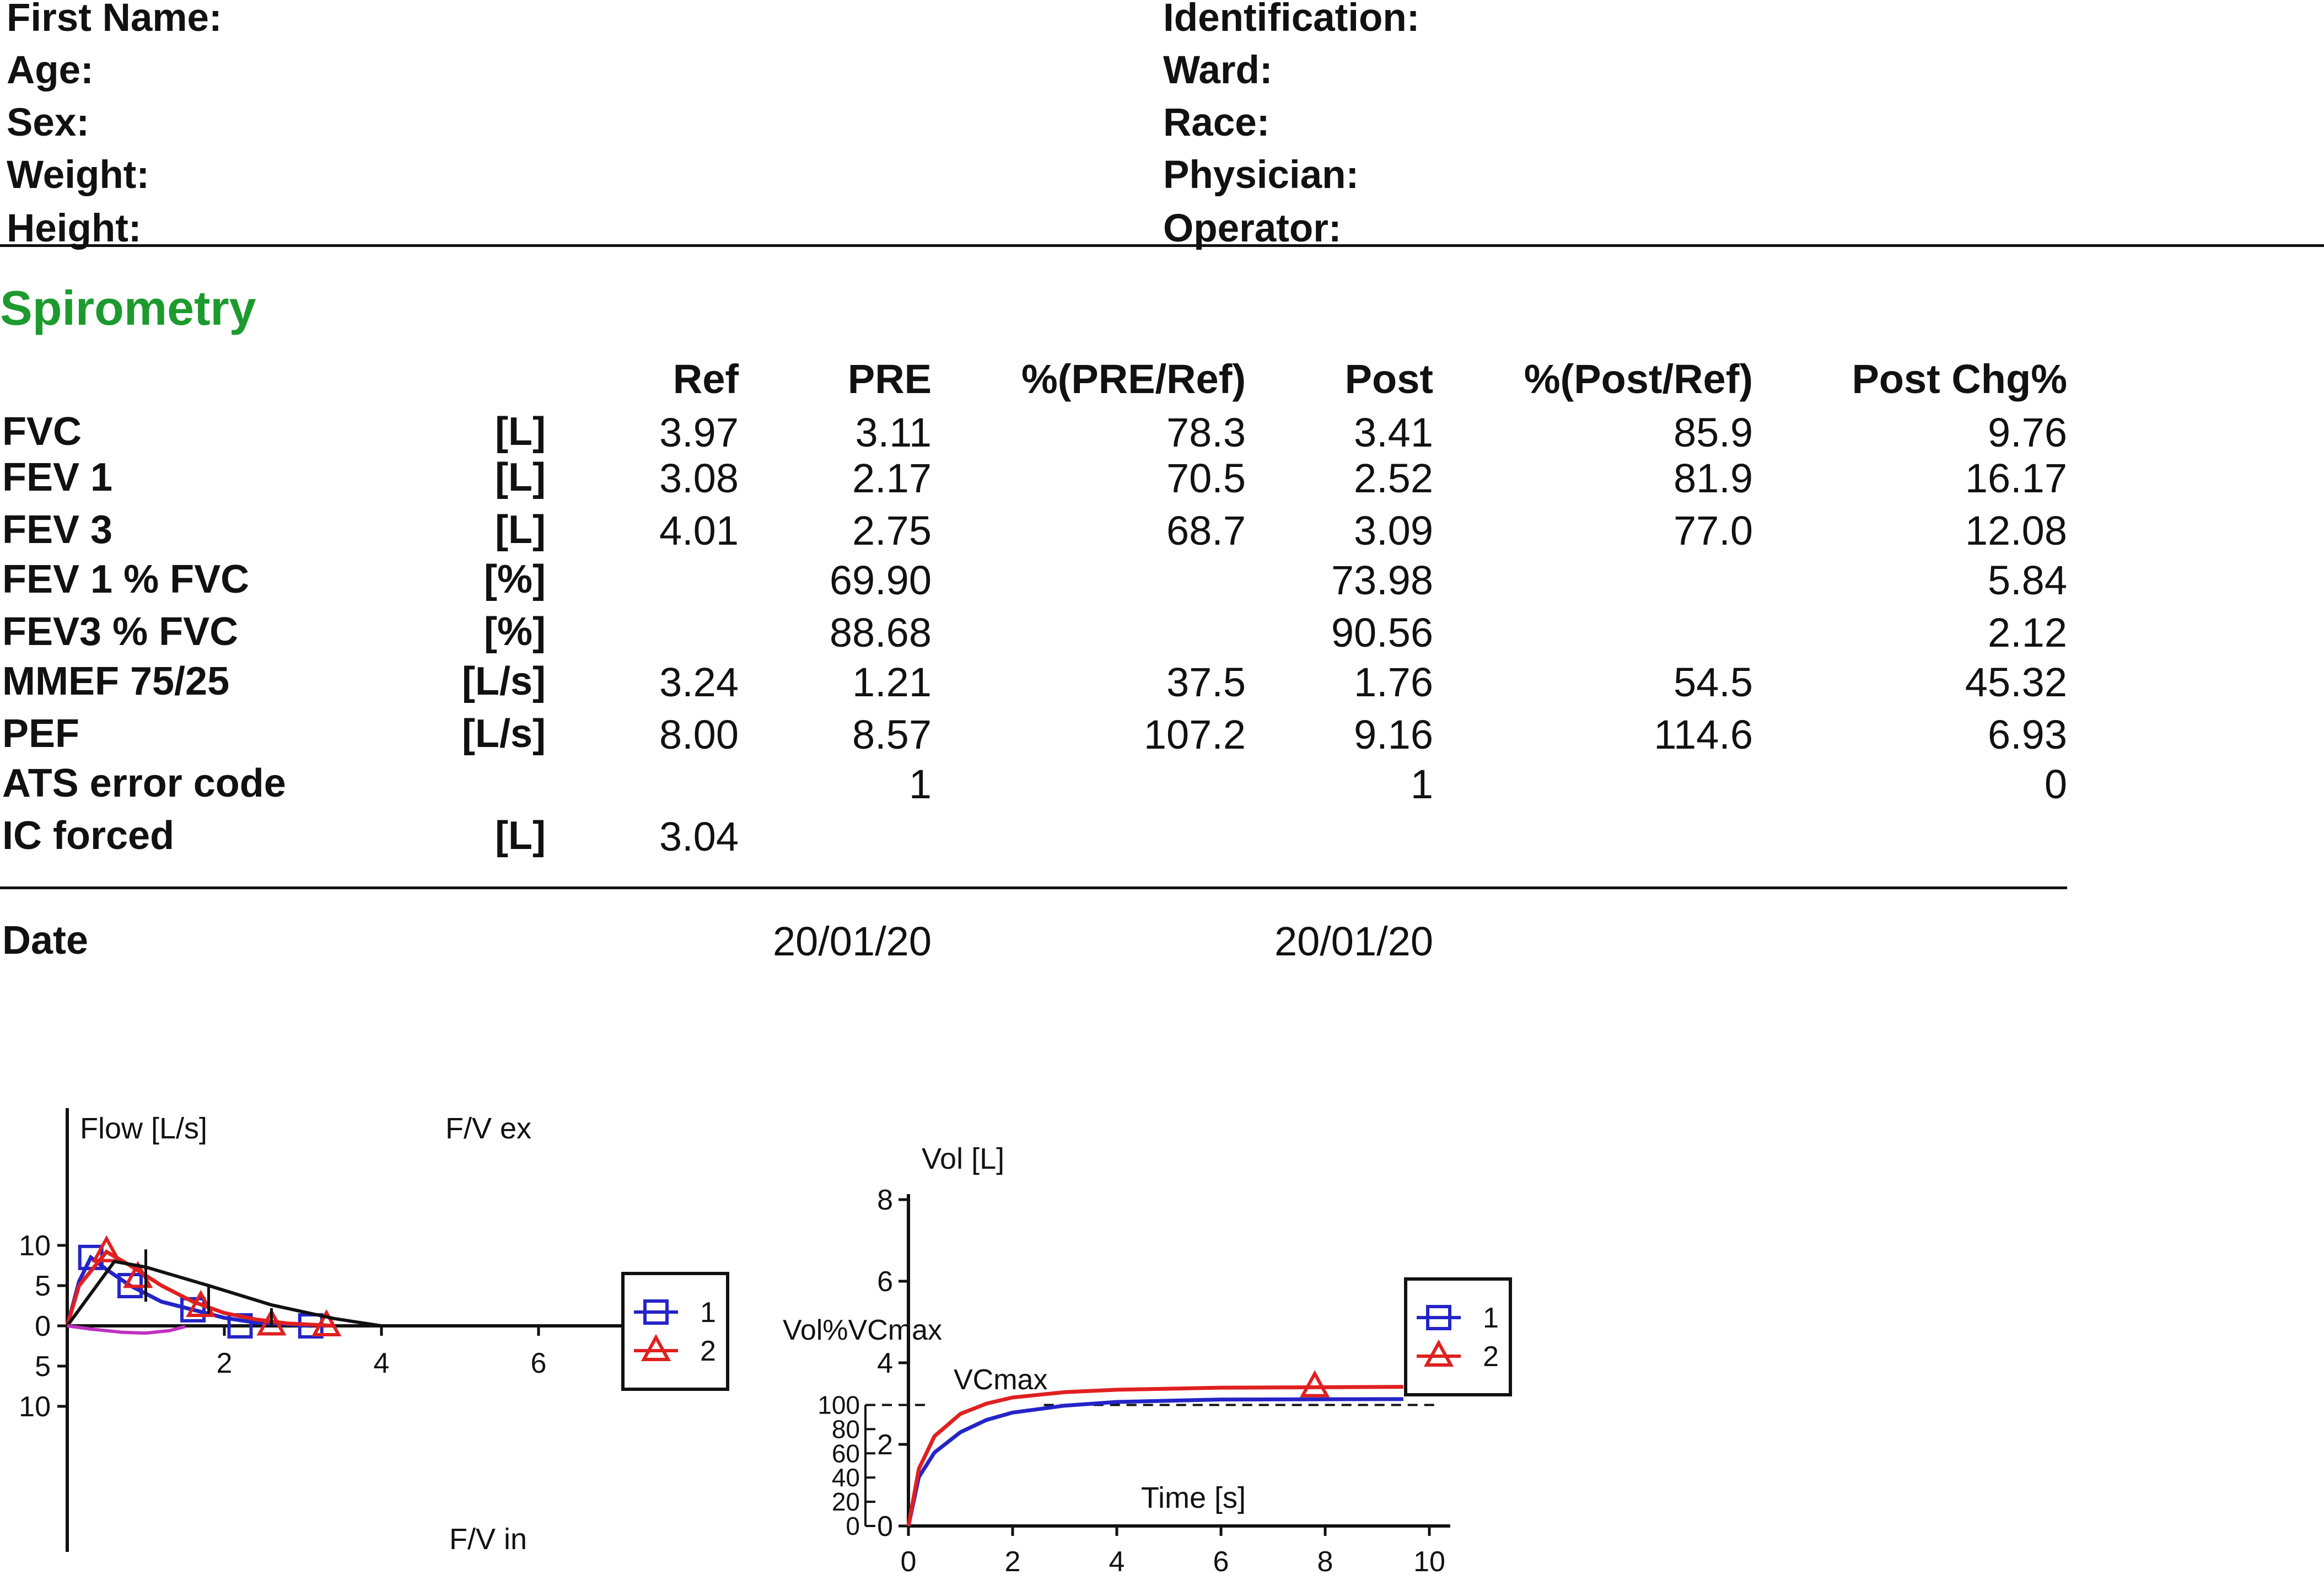  I want to click on cell-ref: 3.04, so click(699, 836).